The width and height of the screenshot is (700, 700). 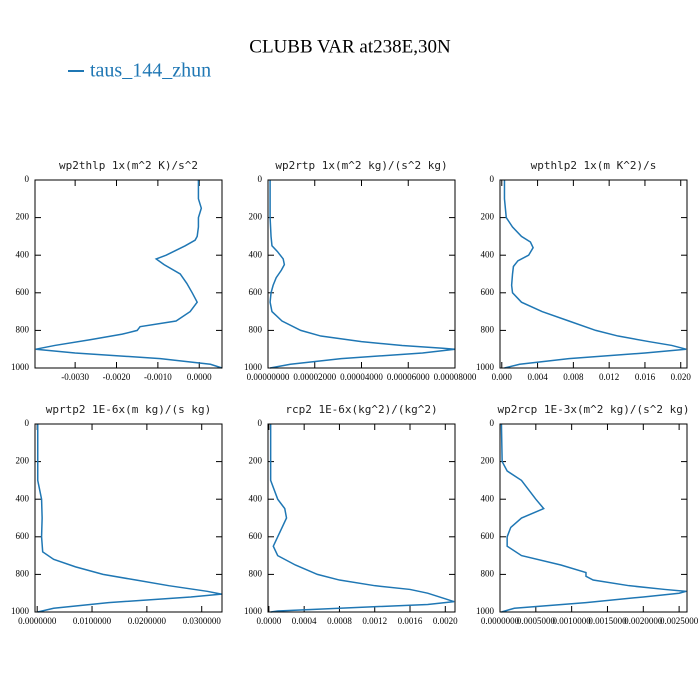 What do you see at coordinates (361, 409) in the screenshot?
I see `panel-title: rcp2 1E-6x(kg^2)/(kg^2)` at bounding box center [361, 409].